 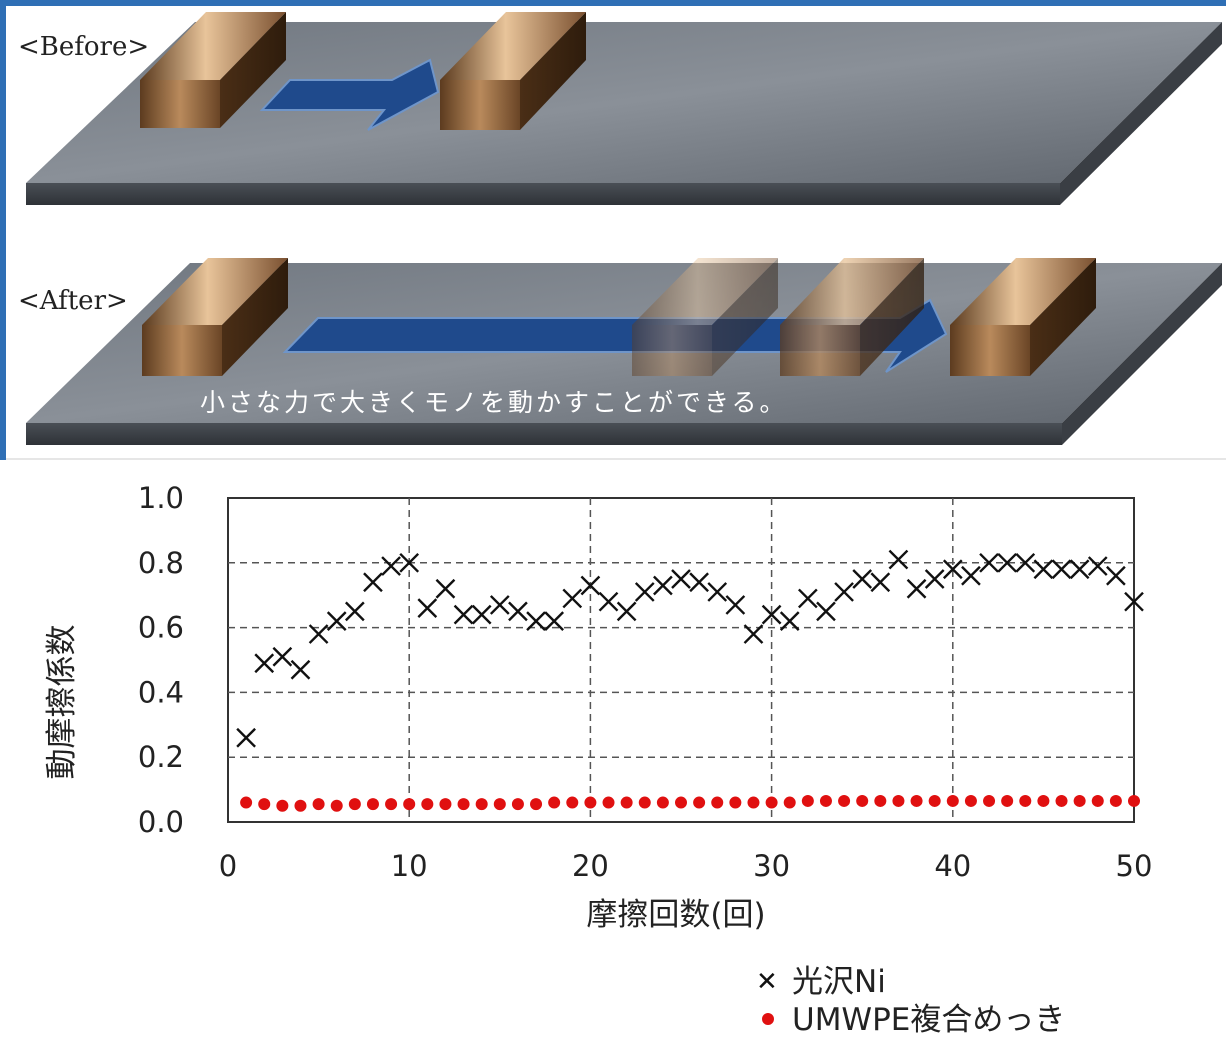 What do you see at coordinates (73, 301) in the screenshot?
I see `after-label: <After>` at bounding box center [73, 301].